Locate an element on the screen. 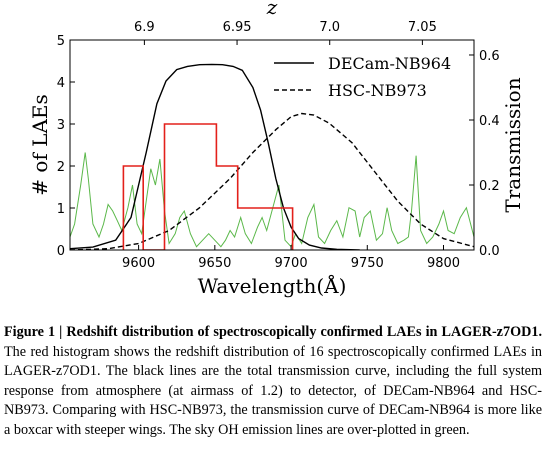 The image size is (546, 468). y-left-tick-label: 3 is located at coordinates (61, 125).